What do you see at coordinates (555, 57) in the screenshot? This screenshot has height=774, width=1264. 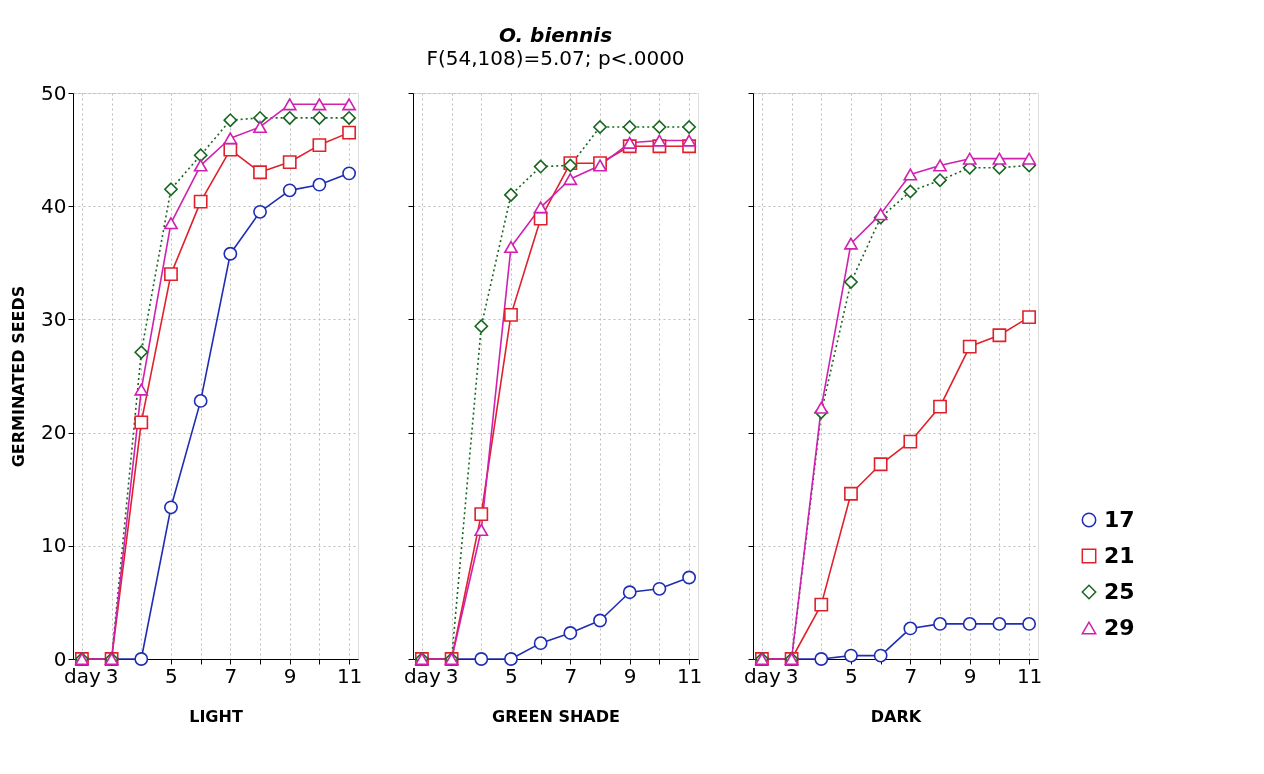 I see `chart-subtitle: F(54,108)=5.07; p<.0000` at bounding box center [555, 57].